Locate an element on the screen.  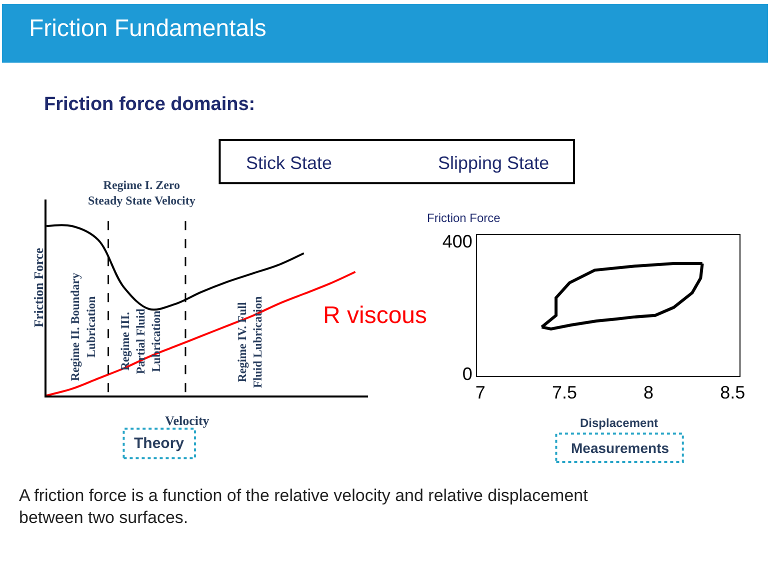
x-tick-label: 8.5 is located at coordinates (733, 392).